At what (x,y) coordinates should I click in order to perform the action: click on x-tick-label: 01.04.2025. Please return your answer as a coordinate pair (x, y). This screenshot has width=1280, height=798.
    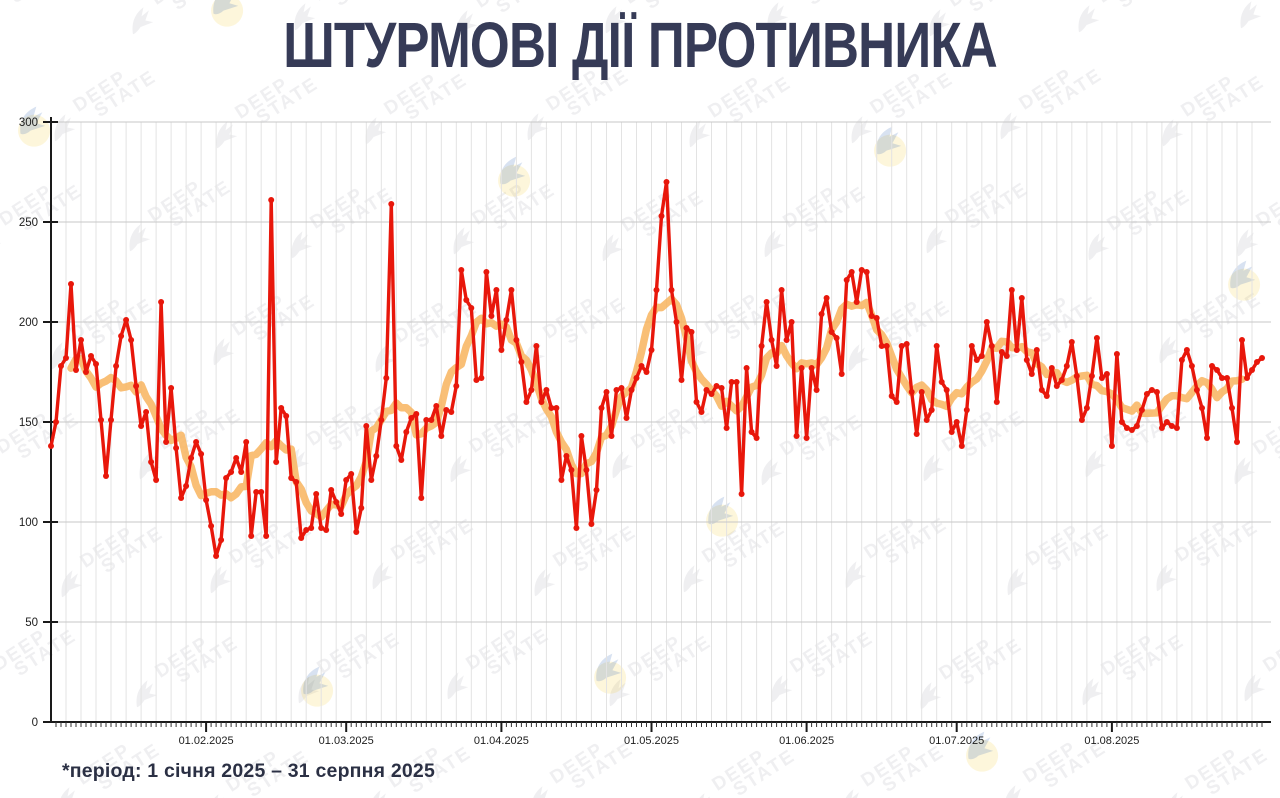
    Looking at the image, I should click on (501, 741).